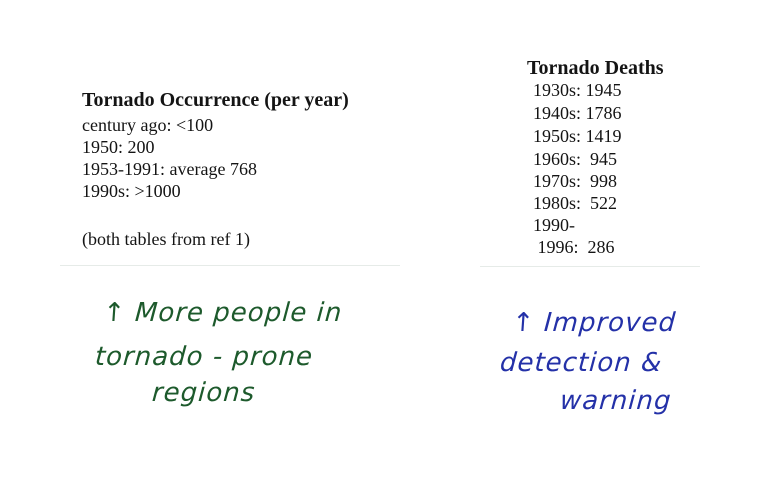 This screenshot has width=768, height=480. I want to click on occurrence-line: 1953-1991: average 768, so click(169, 169).